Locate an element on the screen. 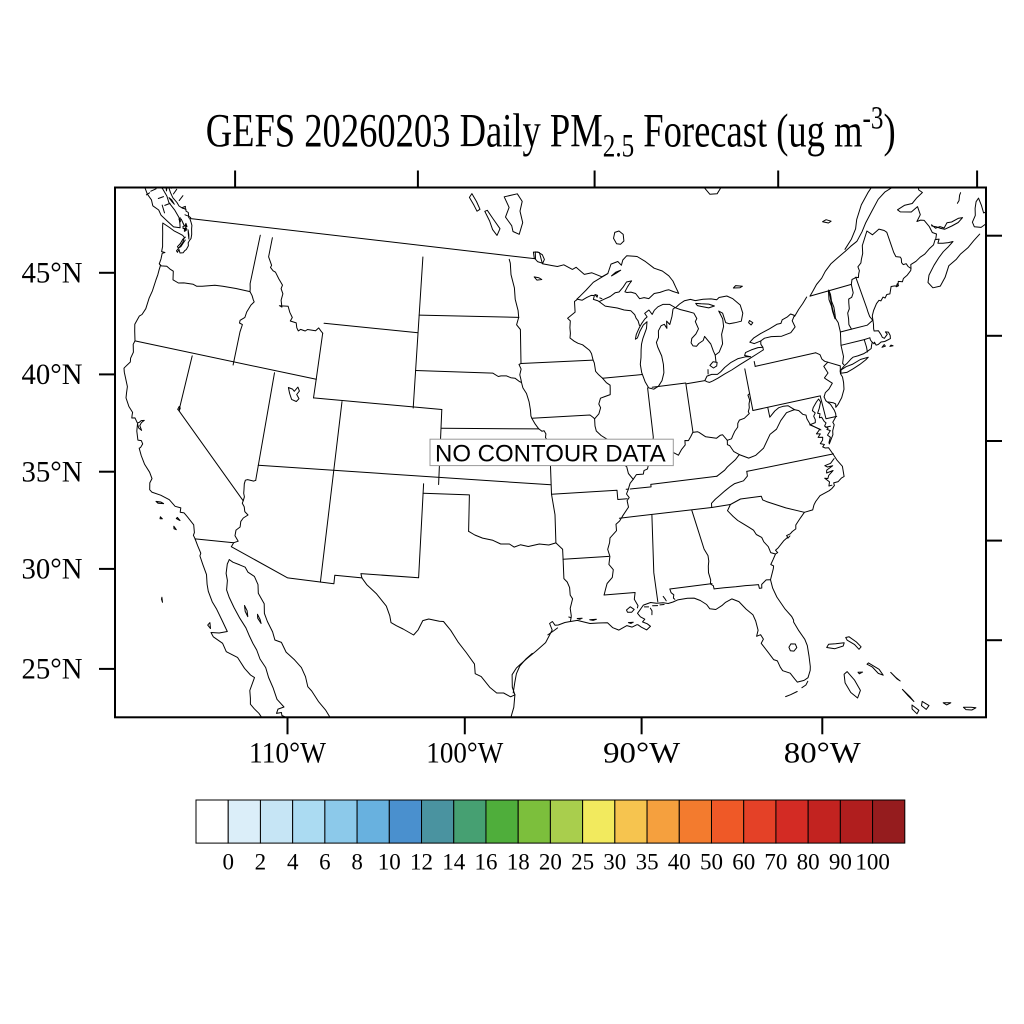  svg-text: 16 is located at coordinates (486, 862).